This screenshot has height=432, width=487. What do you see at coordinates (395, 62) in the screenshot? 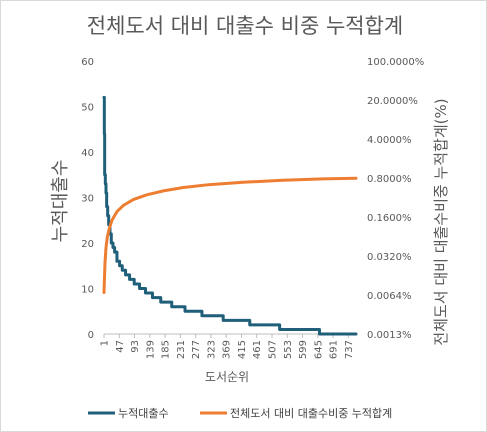
I see `right-tick-label: 100.0000%` at bounding box center [395, 62].